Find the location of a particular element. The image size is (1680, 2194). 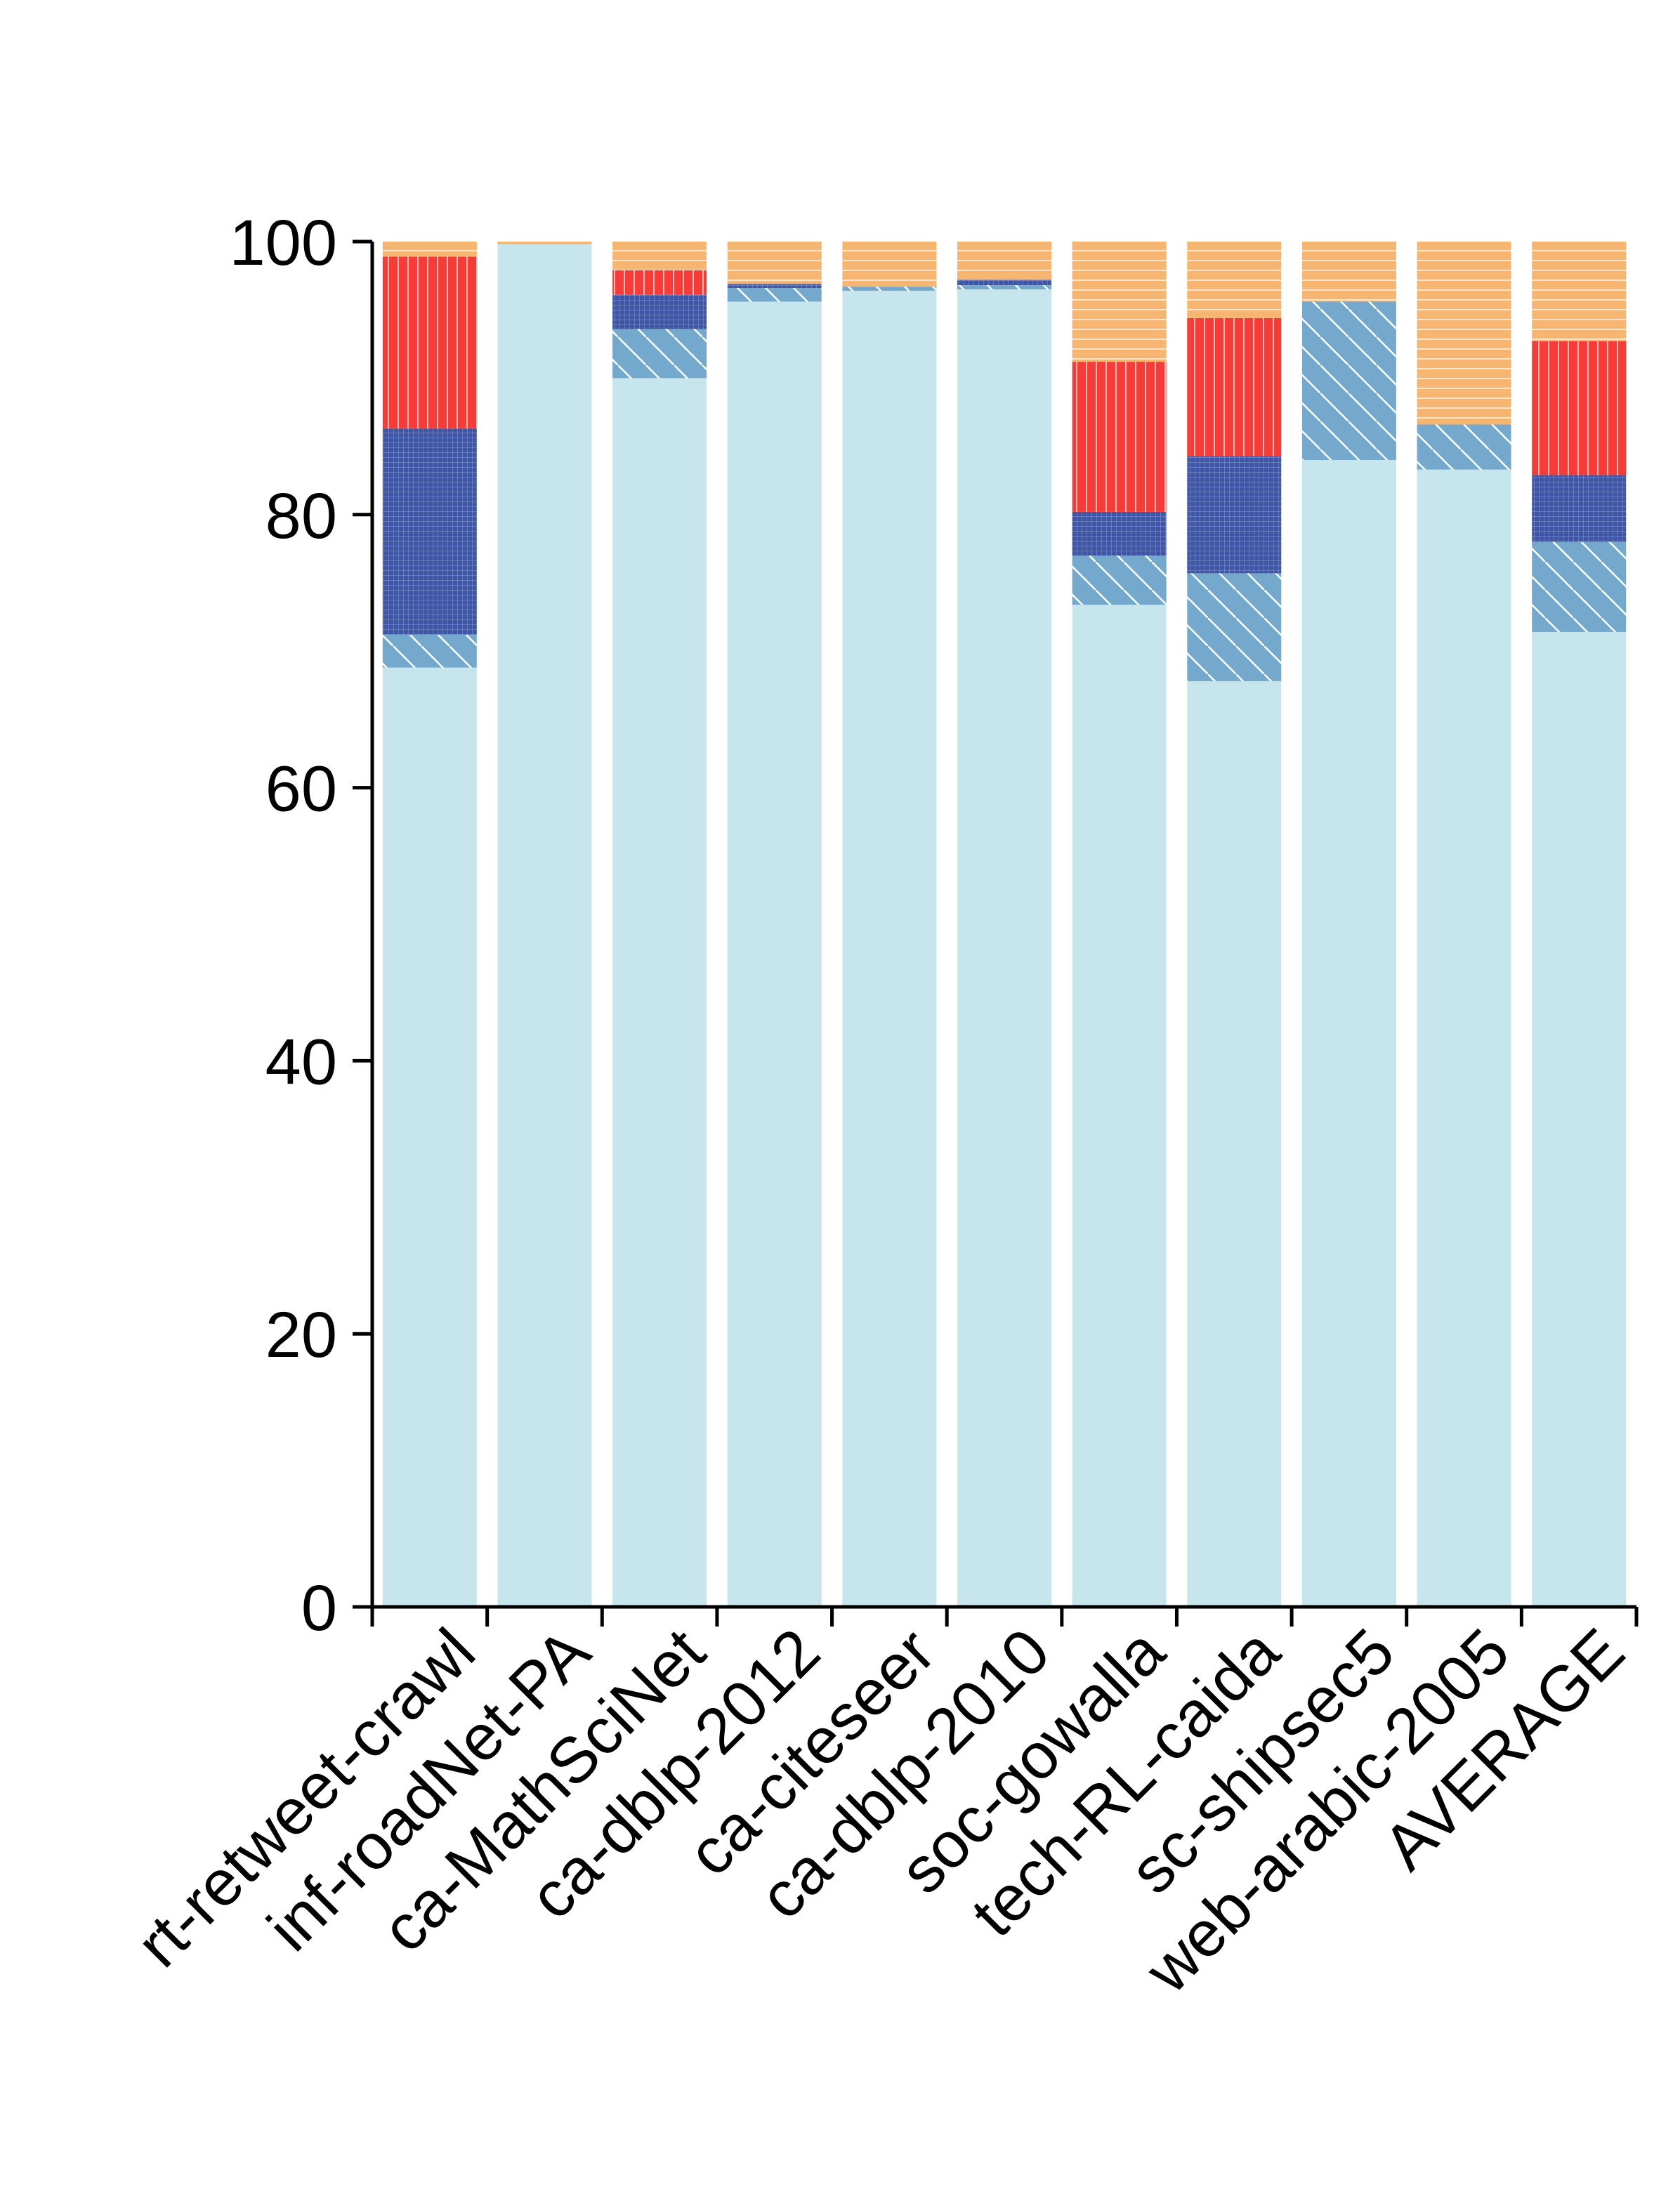

y-tick-label: 40 is located at coordinates (301, 1062).